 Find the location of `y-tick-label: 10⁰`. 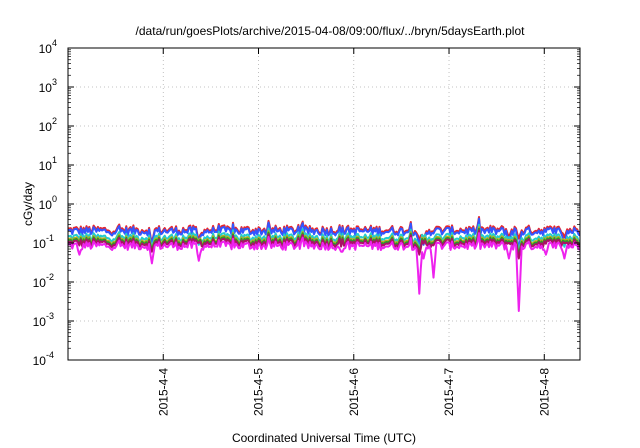

y-tick-label: 10⁰ is located at coordinates (48, 203).